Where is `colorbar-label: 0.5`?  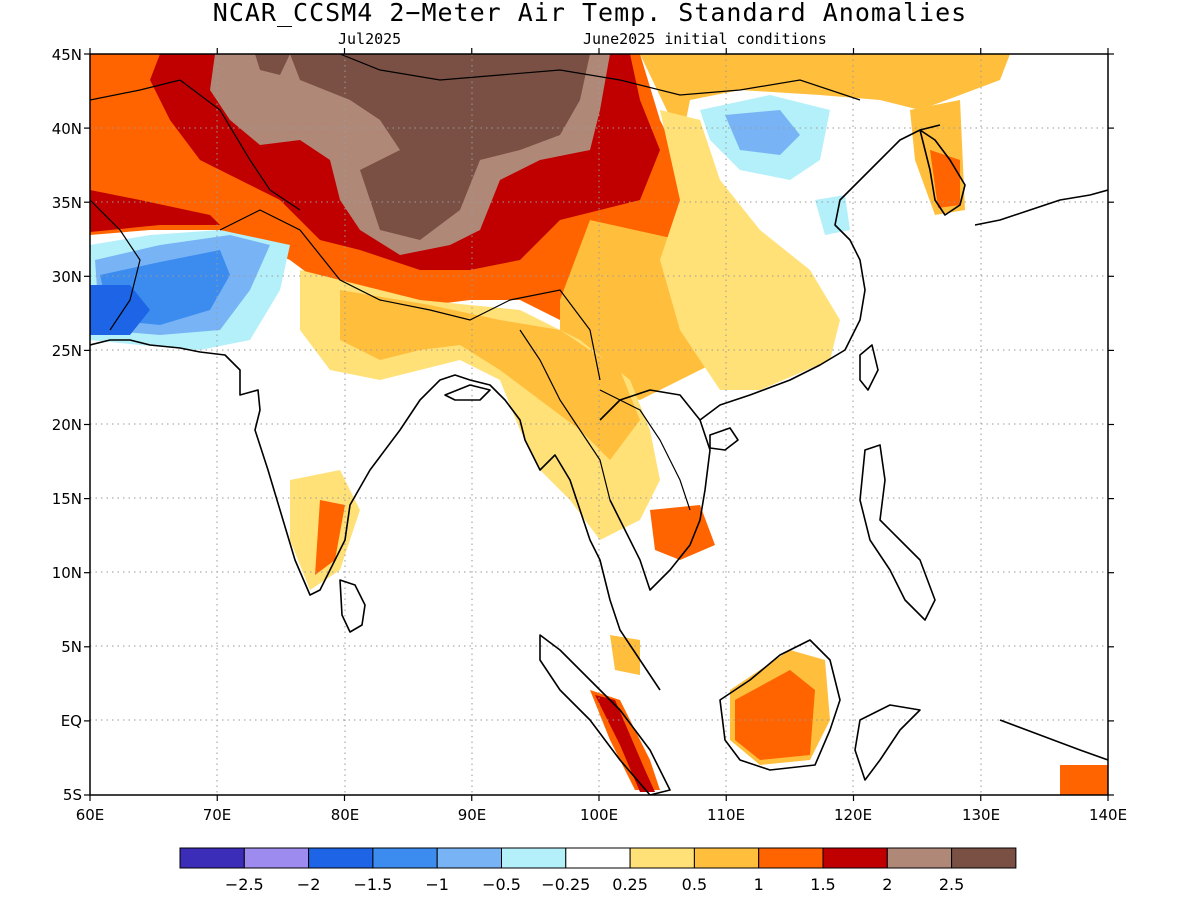 colorbar-label: 0.5 is located at coordinates (694, 884).